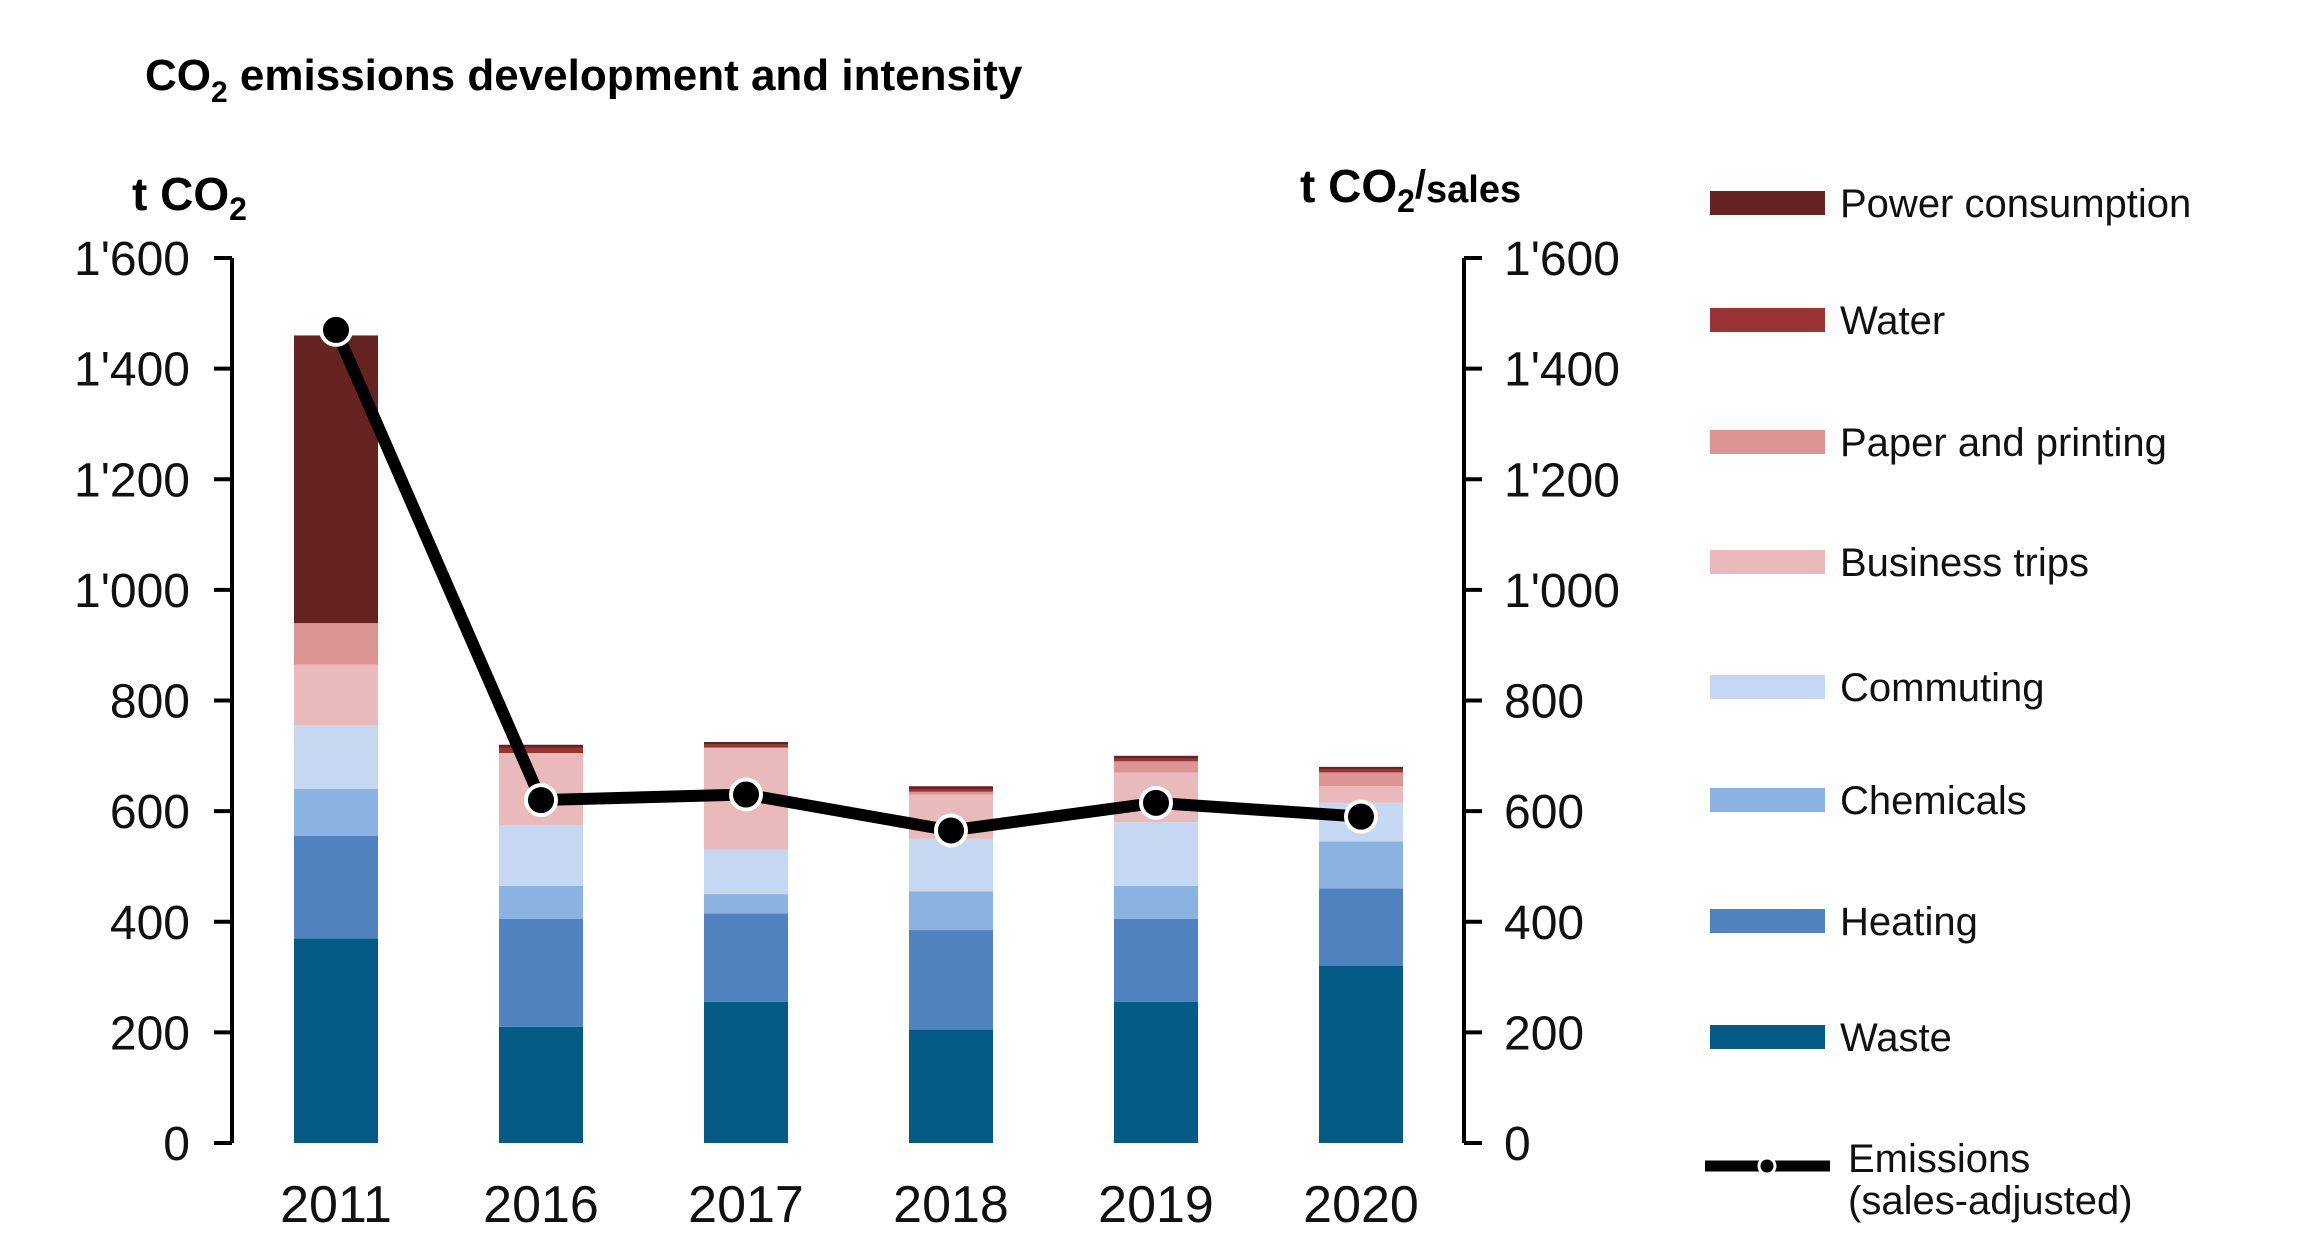 This screenshot has width=2300, height=1252. I want to click on left-tick-label: 1'200, so click(132, 480).